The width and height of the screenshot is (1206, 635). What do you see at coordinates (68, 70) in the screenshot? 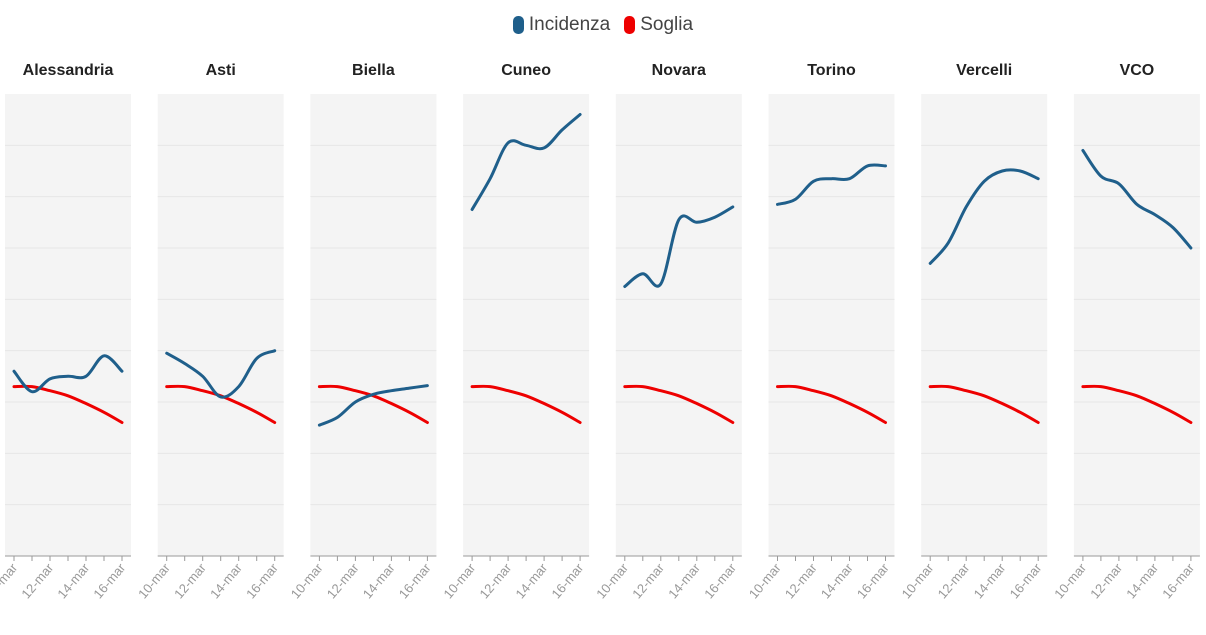
I see `panel-title: Alessandria` at bounding box center [68, 70].